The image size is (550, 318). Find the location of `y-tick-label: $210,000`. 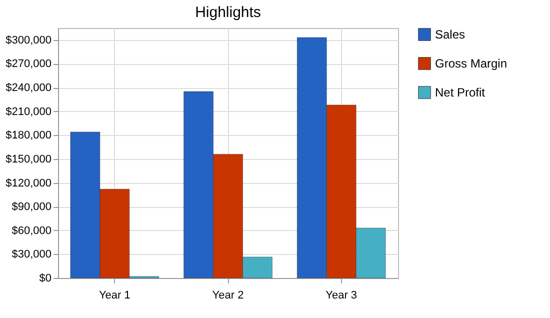

y-tick-label: $210,000 is located at coordinates (29, 112).